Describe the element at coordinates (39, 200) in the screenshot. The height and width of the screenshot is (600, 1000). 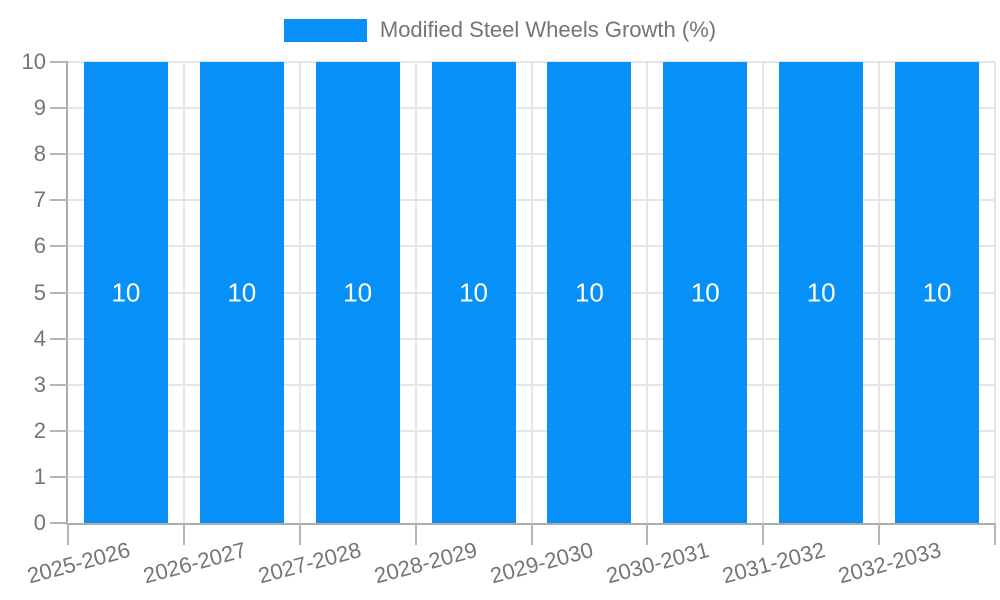
I see `y-axis-tick-label: 7` at that location.